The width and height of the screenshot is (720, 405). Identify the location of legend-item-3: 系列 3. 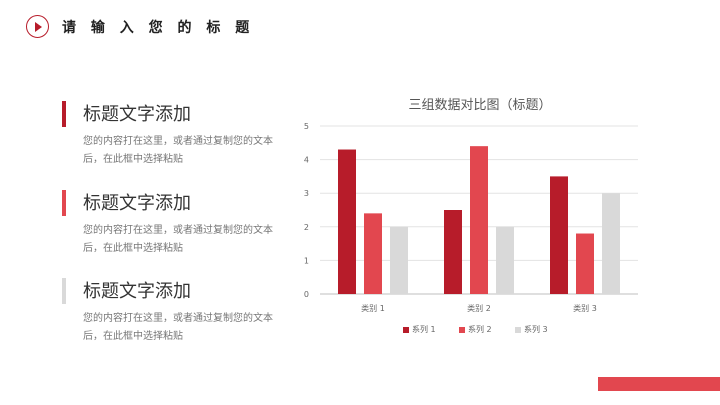
(531, 329).